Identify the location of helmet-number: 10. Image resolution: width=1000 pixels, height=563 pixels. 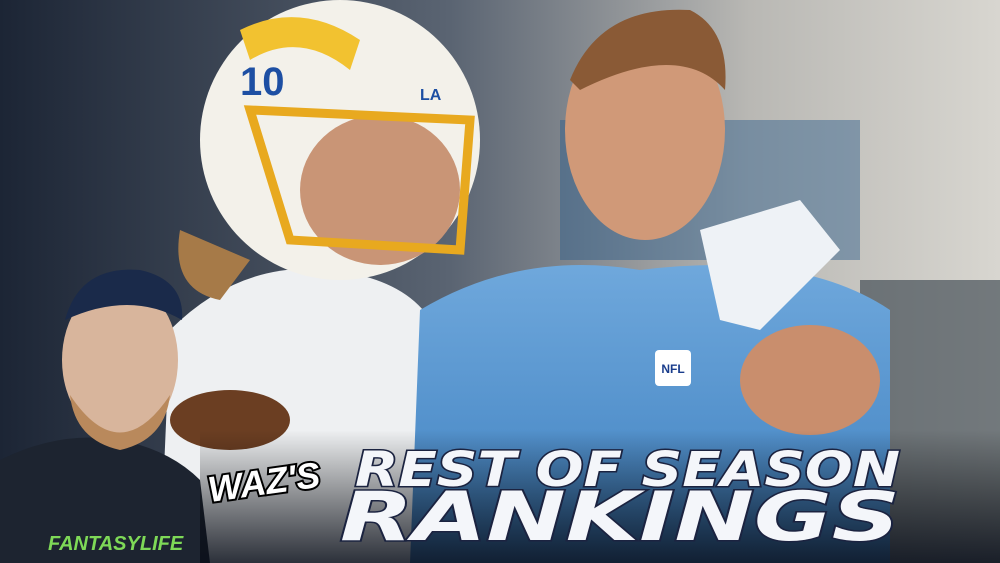
(262, 82).